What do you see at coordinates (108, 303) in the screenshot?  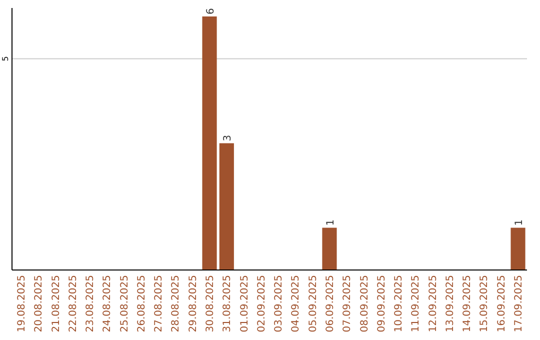 I see `x-tick-label: 24.08.2025` at bounding box center [108, 303].